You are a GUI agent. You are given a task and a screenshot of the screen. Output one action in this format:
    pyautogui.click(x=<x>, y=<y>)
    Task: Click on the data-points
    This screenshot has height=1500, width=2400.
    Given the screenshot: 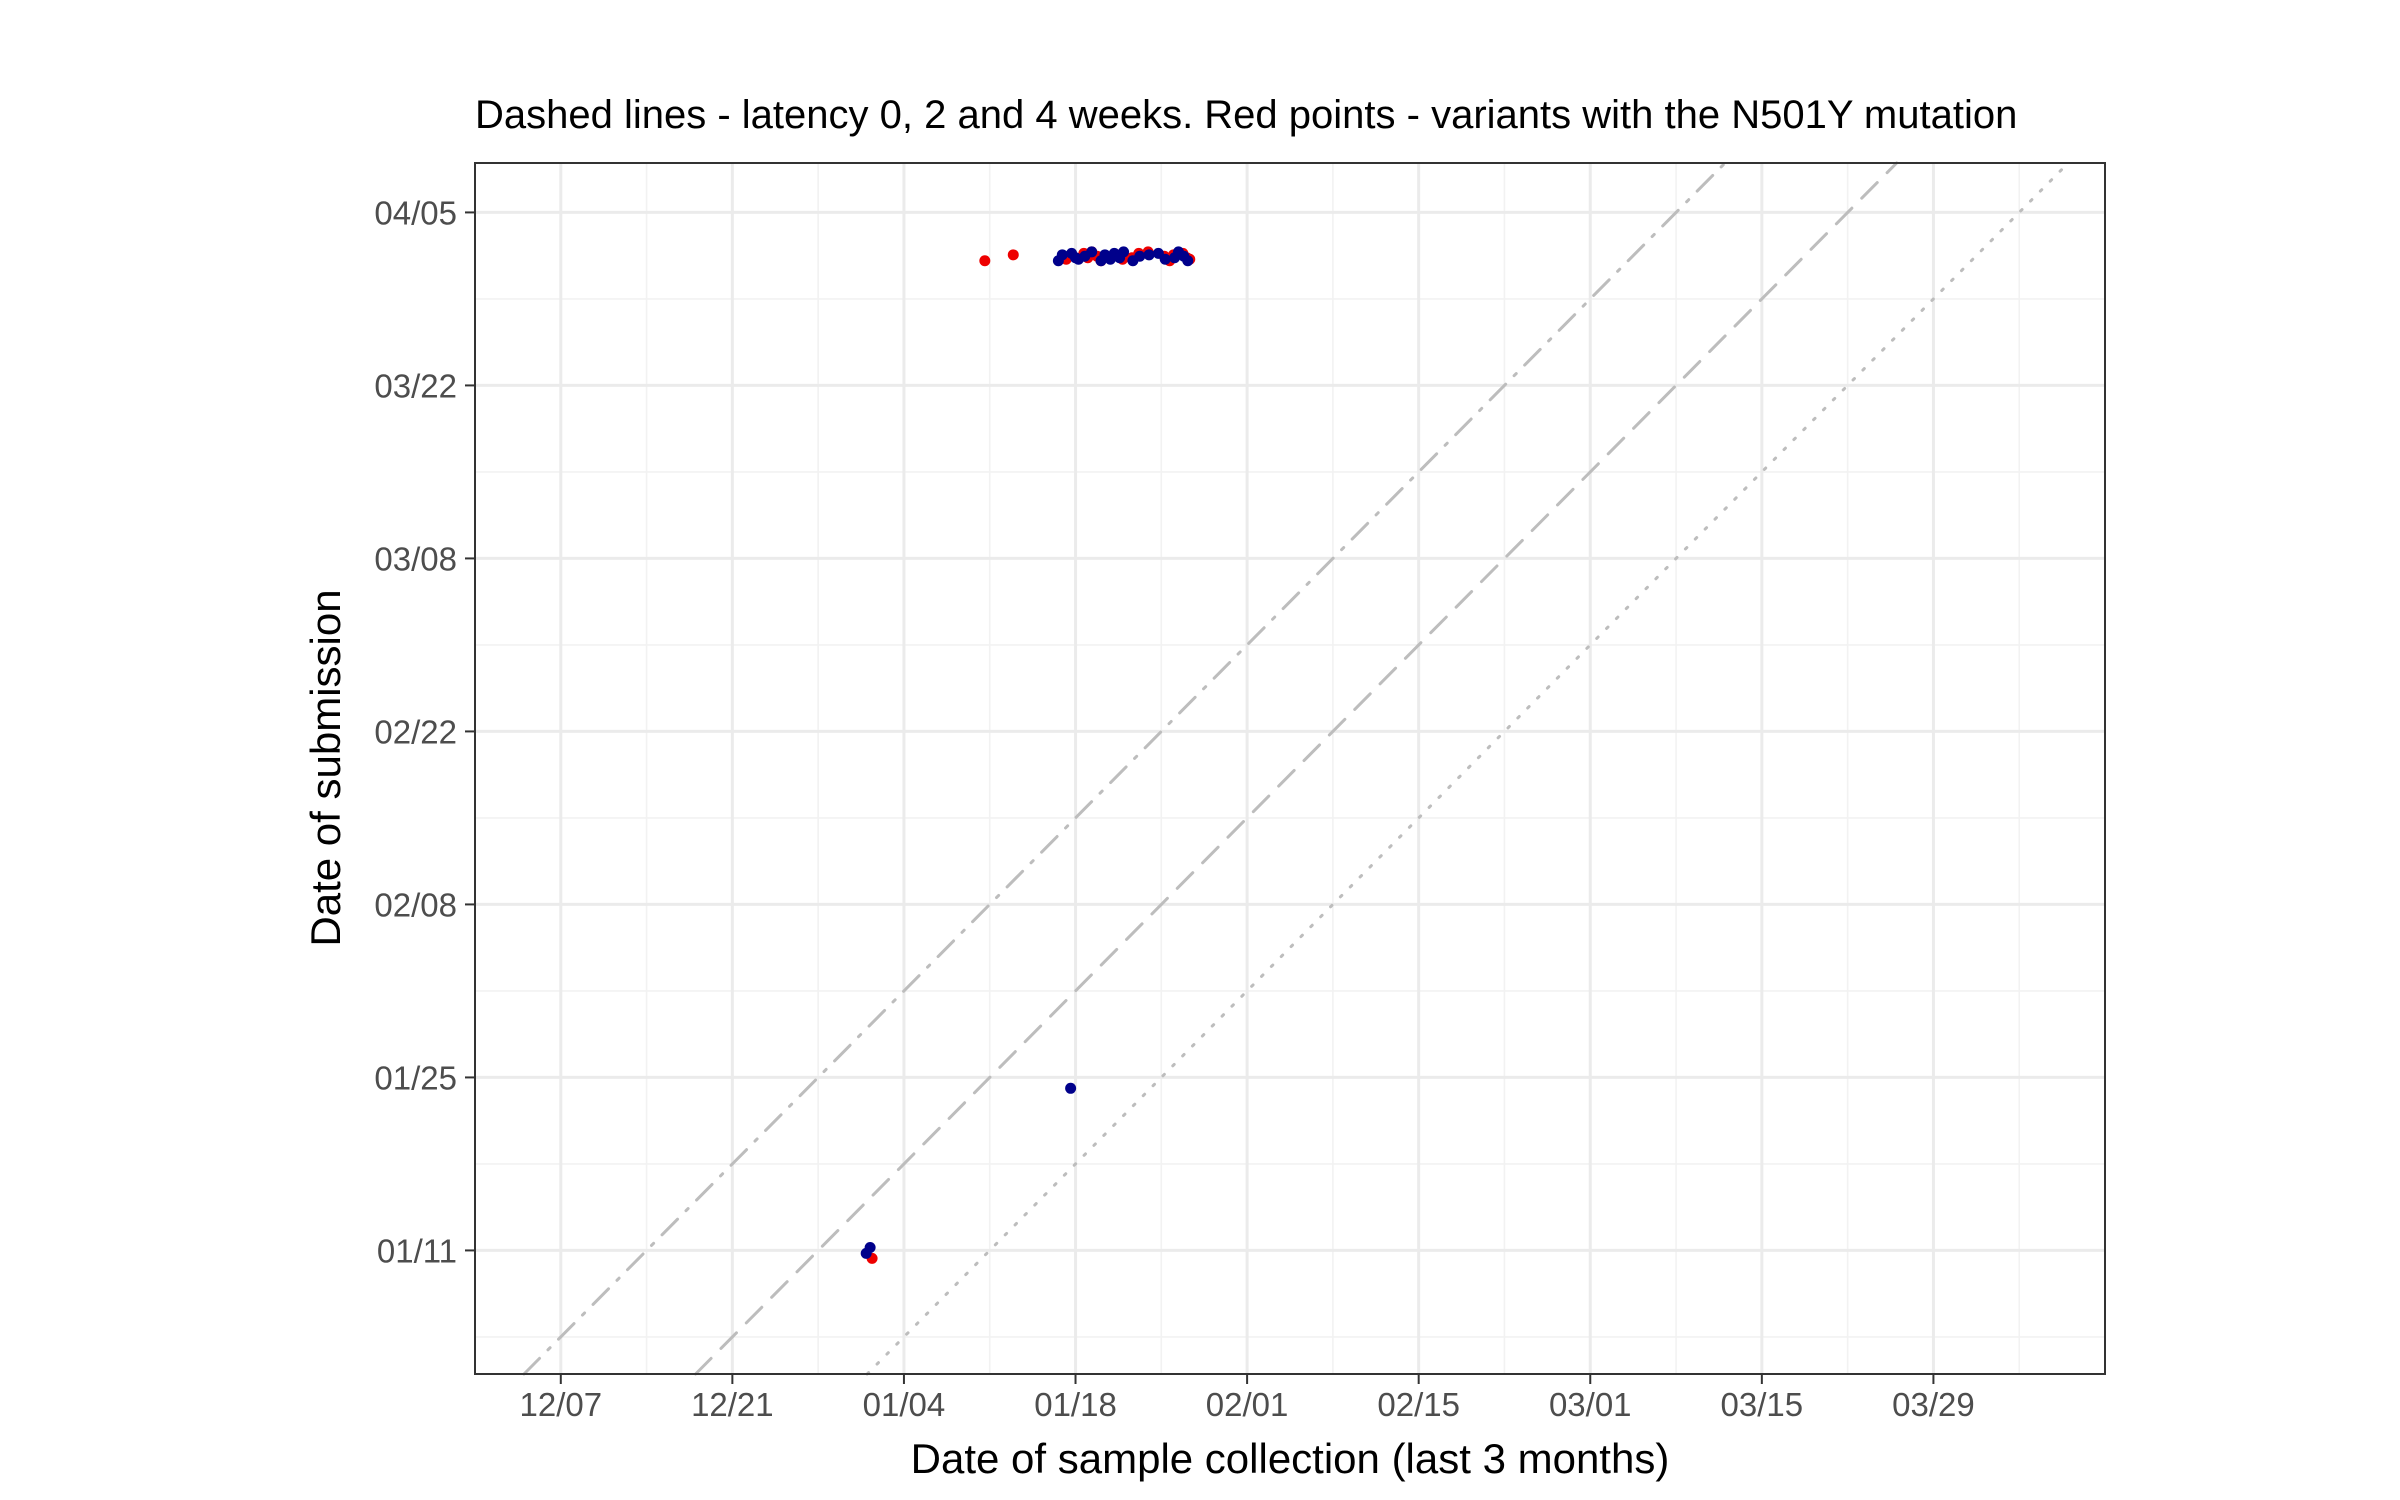 What is the action you would take?
    pyautogui.click(x=1028, y=755)
    